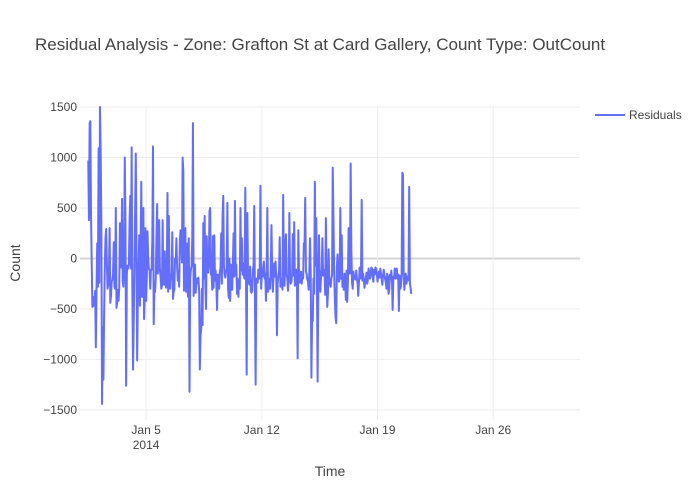  I want to click on x-tick-label: Jan 26, so click(493, 430).